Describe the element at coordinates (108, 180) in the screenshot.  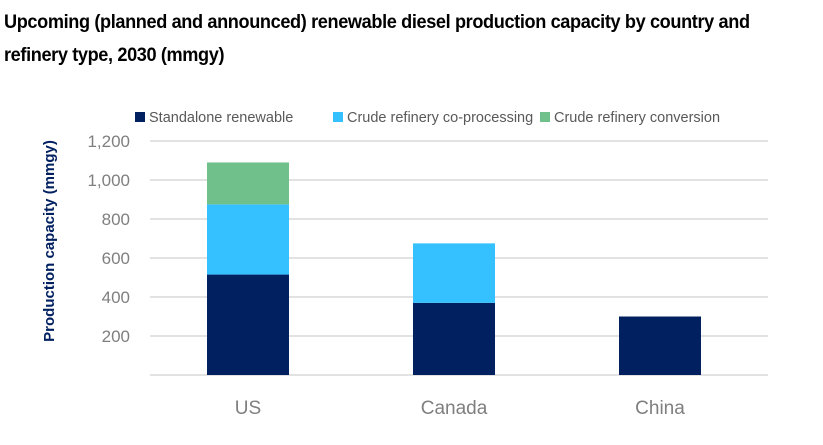
I see `y-tick-label: 1,000` at that location.